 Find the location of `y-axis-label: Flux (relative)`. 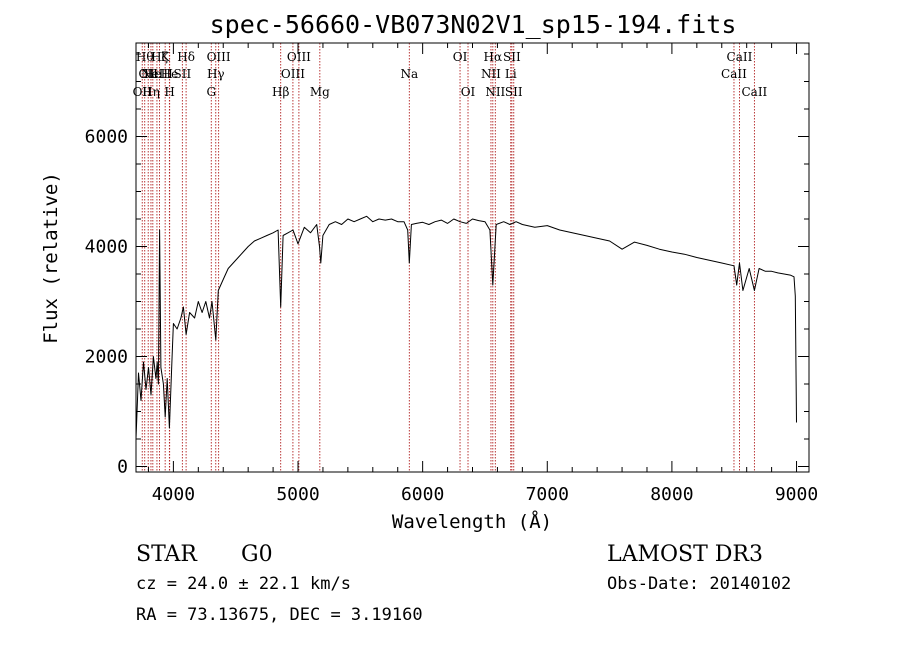

y-axis-label: Flux (relative) is located at coordinates (51, 258).